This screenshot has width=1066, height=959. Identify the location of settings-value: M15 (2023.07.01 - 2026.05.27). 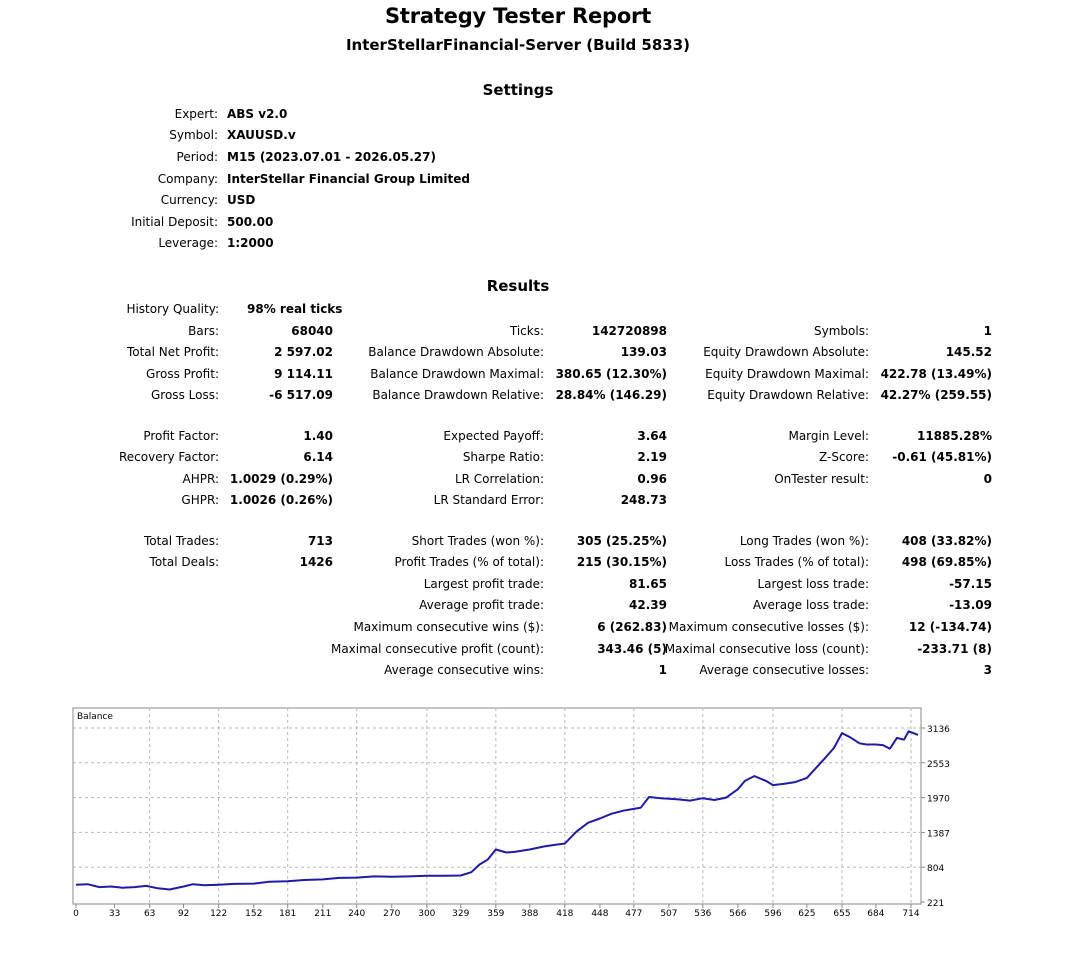
(331, 157).